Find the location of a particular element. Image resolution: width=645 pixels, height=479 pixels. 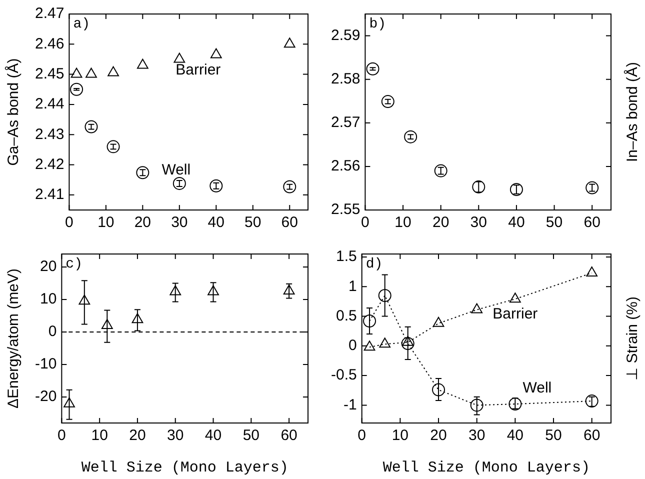

y-tick-label: 2.42 is located at coordinates (49, 164).